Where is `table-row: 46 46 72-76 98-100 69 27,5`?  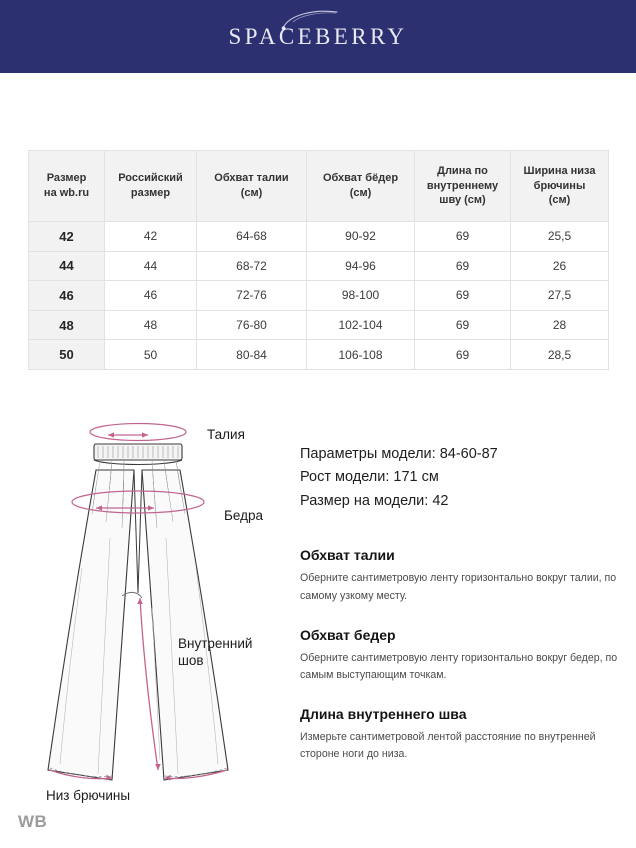
table-row: 46 46 72-76 98-100 69 27,5 is located at coordinates (318, 295).